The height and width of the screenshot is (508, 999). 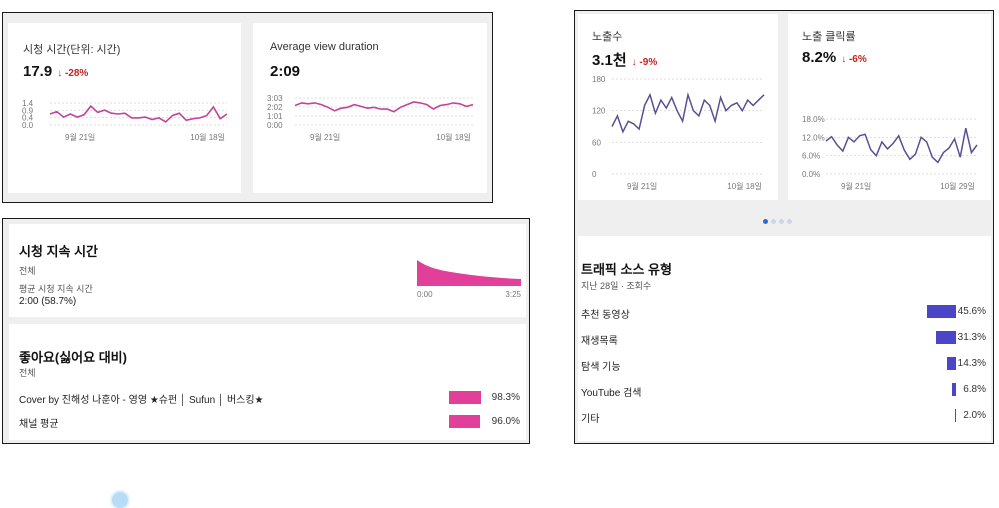 I want to click on y-tick-label: 1.4, so click(x=28, y=103).